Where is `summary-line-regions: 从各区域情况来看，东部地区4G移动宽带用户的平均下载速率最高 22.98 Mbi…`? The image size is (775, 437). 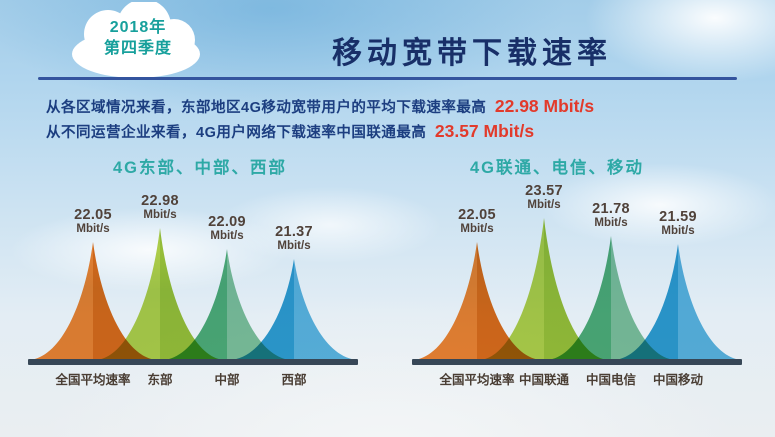
summary-line-regions: 从各区域情况来看，东部地区4G移动宽带用户的平均下载速率最高 22.98 Mbi… is located at coordinates (396, 106).